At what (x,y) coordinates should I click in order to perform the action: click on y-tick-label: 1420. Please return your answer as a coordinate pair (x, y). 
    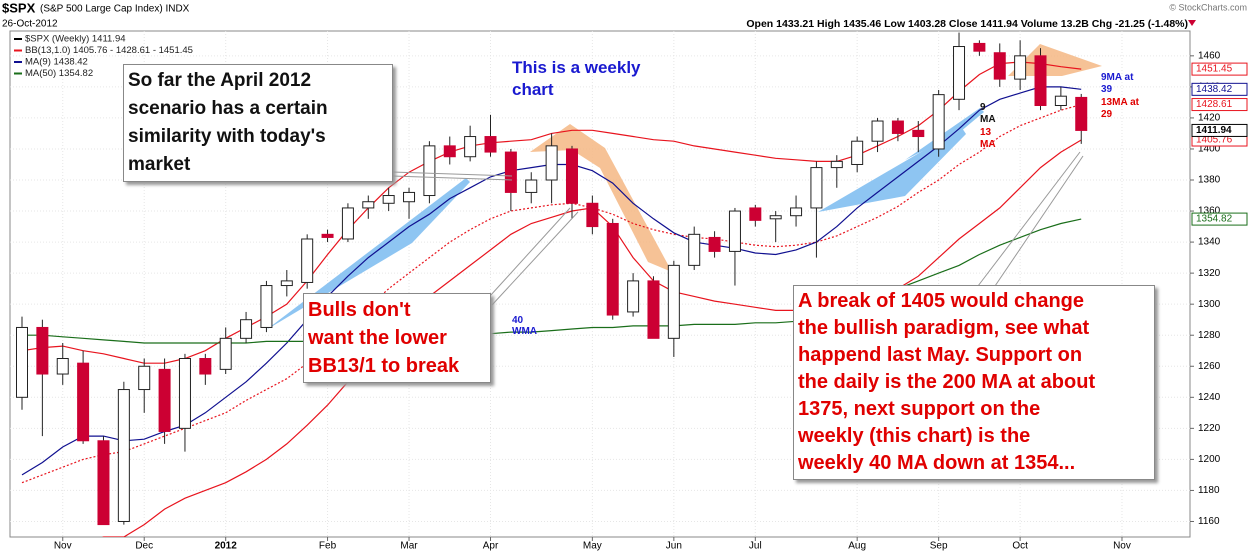
    Looking at the image, I should click on (1209, 118).